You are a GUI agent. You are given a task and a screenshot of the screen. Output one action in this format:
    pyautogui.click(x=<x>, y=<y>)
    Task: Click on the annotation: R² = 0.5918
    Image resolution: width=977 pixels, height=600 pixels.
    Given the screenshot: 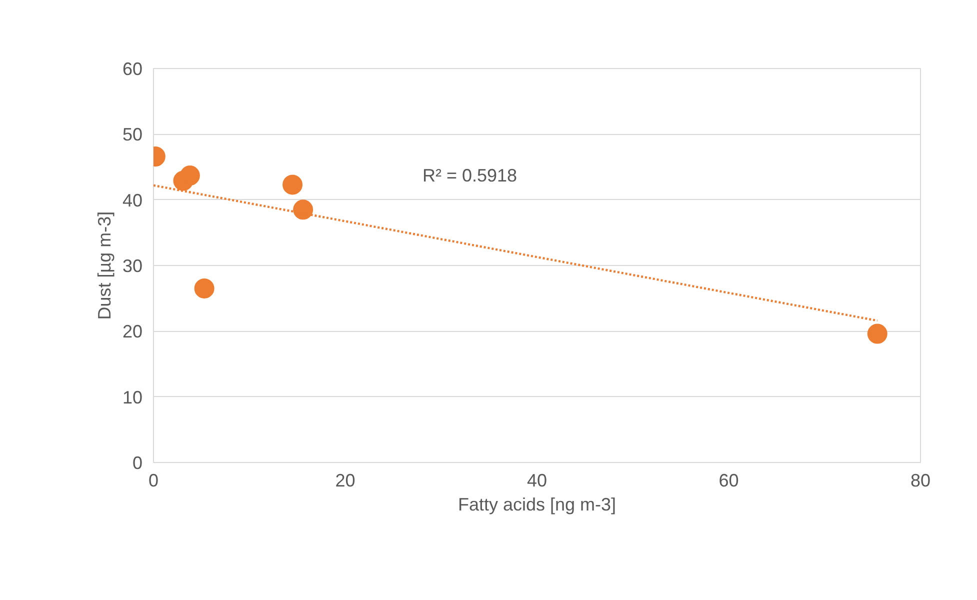 What is the action you would take?
    pyautogui.click(x=470, y=176)
    